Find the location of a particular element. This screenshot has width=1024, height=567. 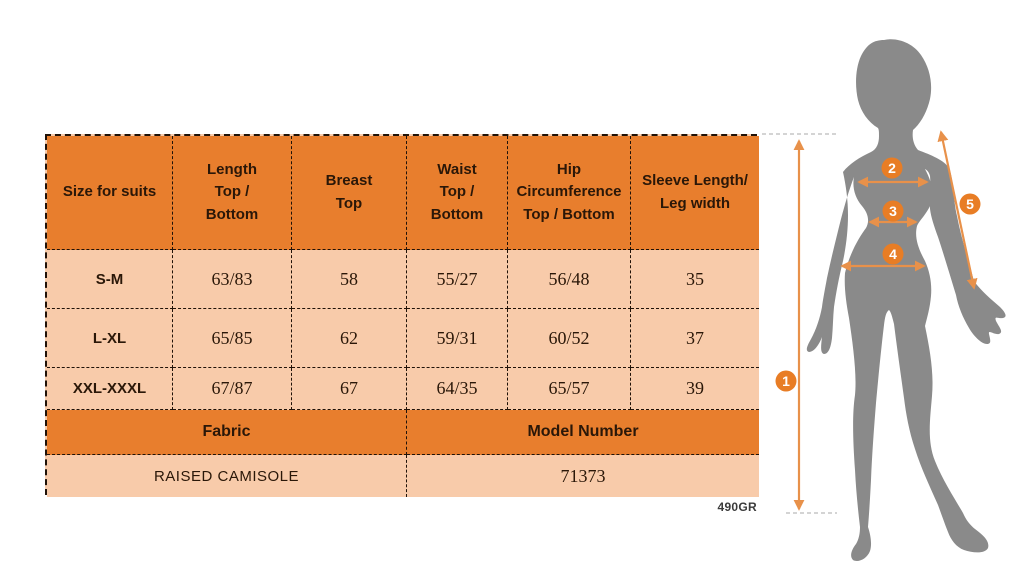

marker-1-label: 1 is located at coordinates (786, 381).